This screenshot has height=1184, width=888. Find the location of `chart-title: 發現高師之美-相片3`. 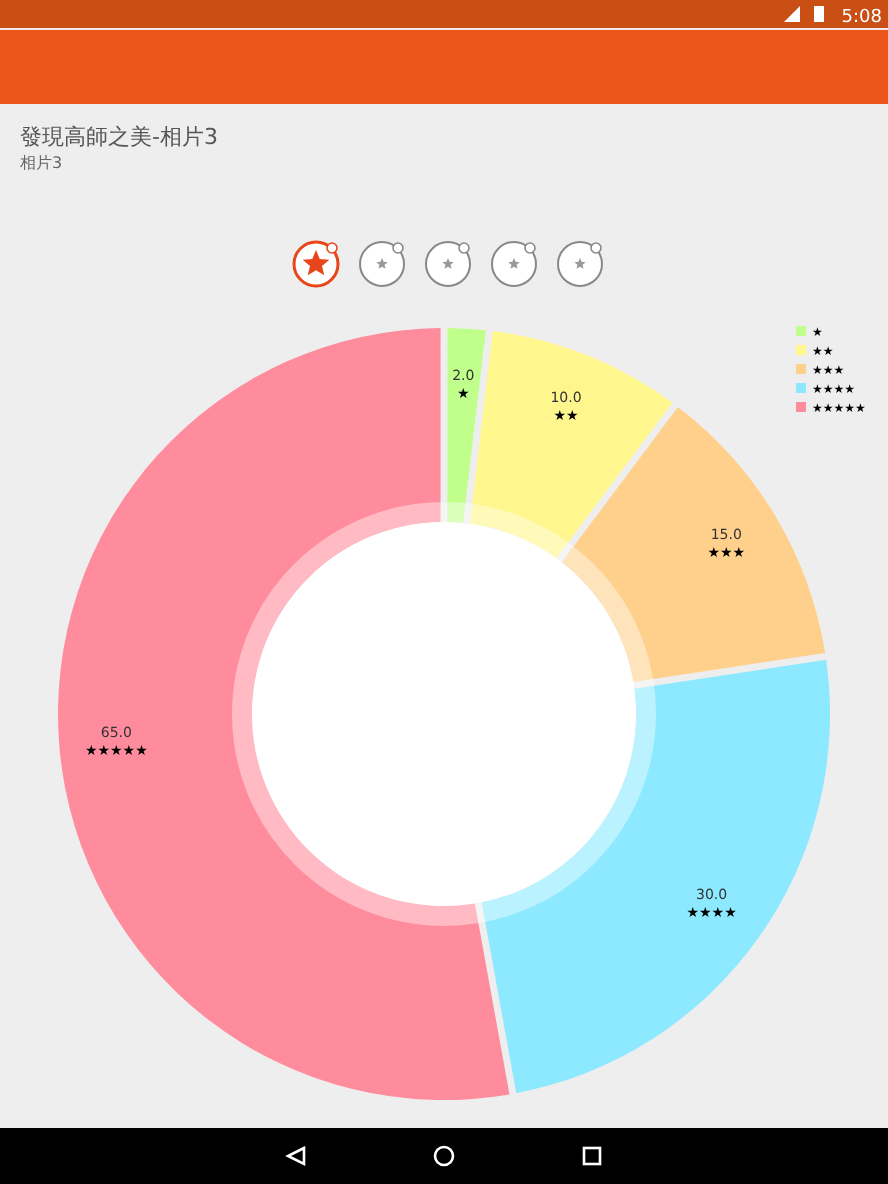

chart-title: 發現高師之美-相片3 is located at coordinates (119, 137).